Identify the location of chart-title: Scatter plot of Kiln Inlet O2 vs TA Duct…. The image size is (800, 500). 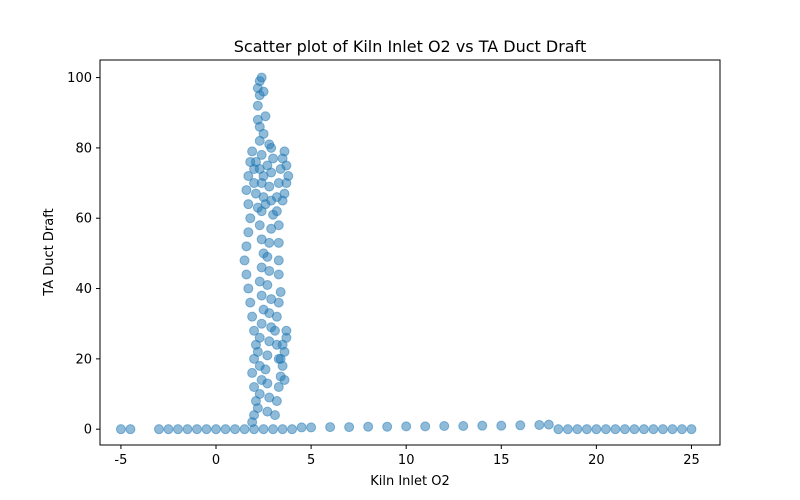
(410, 46).